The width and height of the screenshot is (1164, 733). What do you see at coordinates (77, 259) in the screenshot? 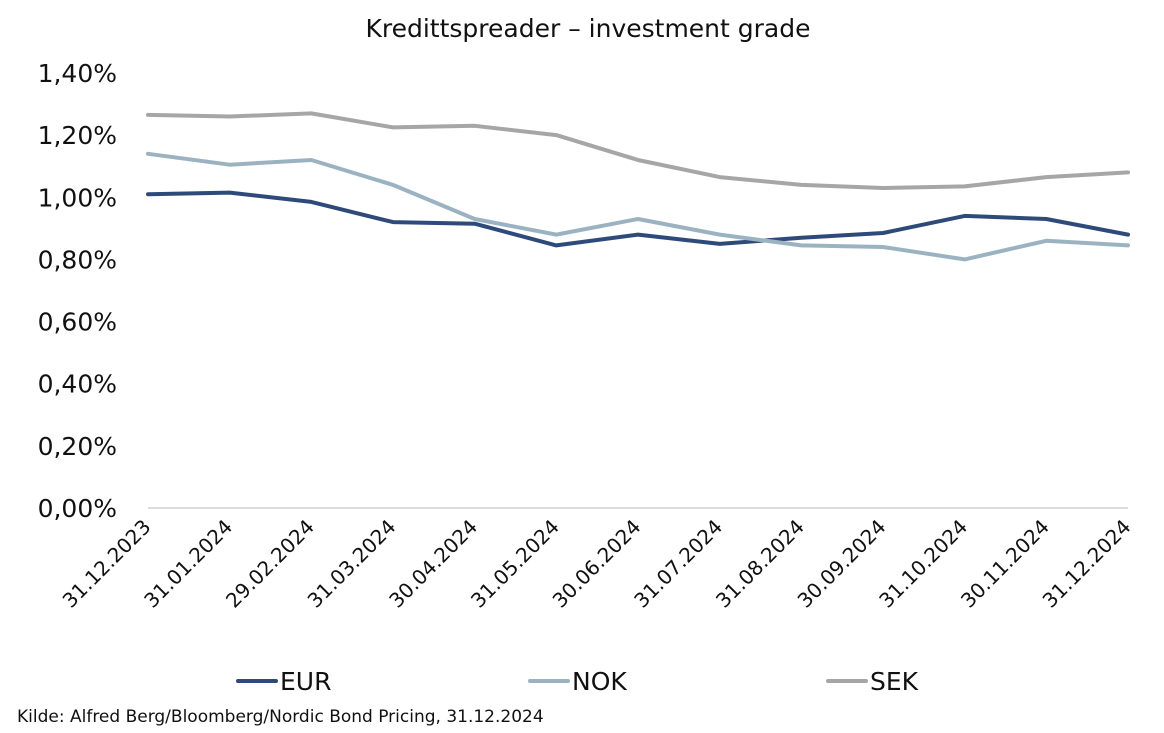
I see `y-tick-label: 0,80%` at bounding box center [77, 259].